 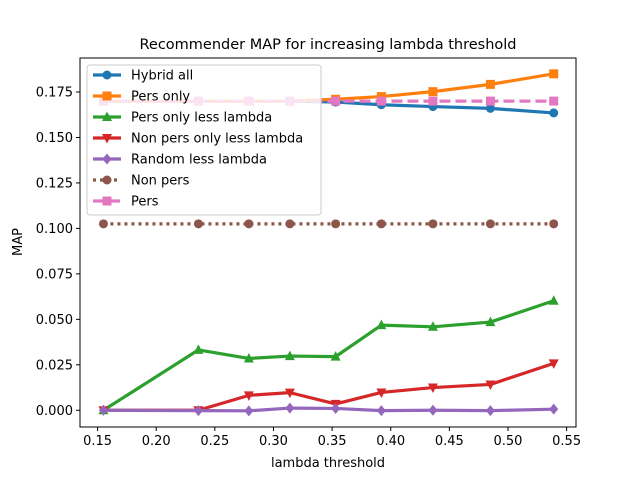 What do you see at coordinates (97, 441) in the screenshot?
I see `x-tick-label: 0.15` at bounding box center [97, 441].